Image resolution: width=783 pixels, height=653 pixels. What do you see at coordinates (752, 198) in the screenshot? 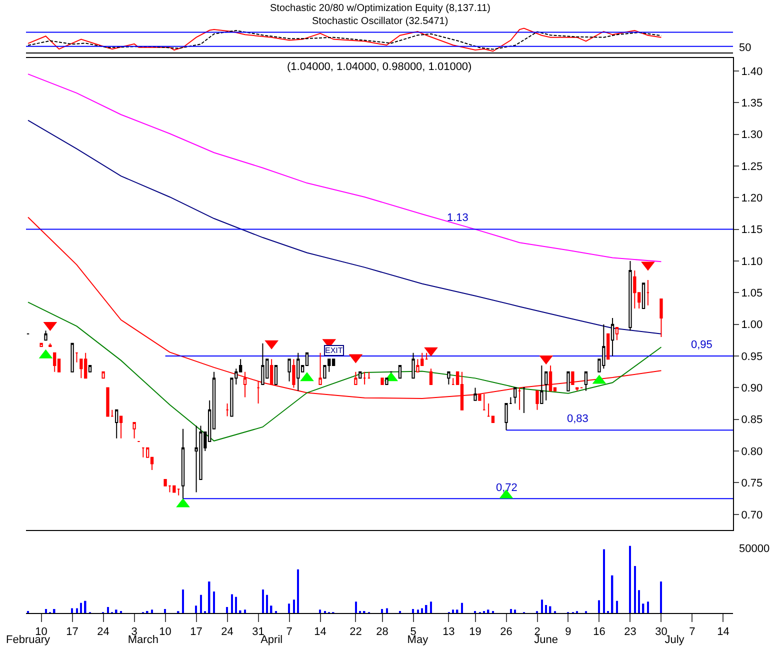
I see `y-tick-label: 1.20` at bounding box center [752, 198].